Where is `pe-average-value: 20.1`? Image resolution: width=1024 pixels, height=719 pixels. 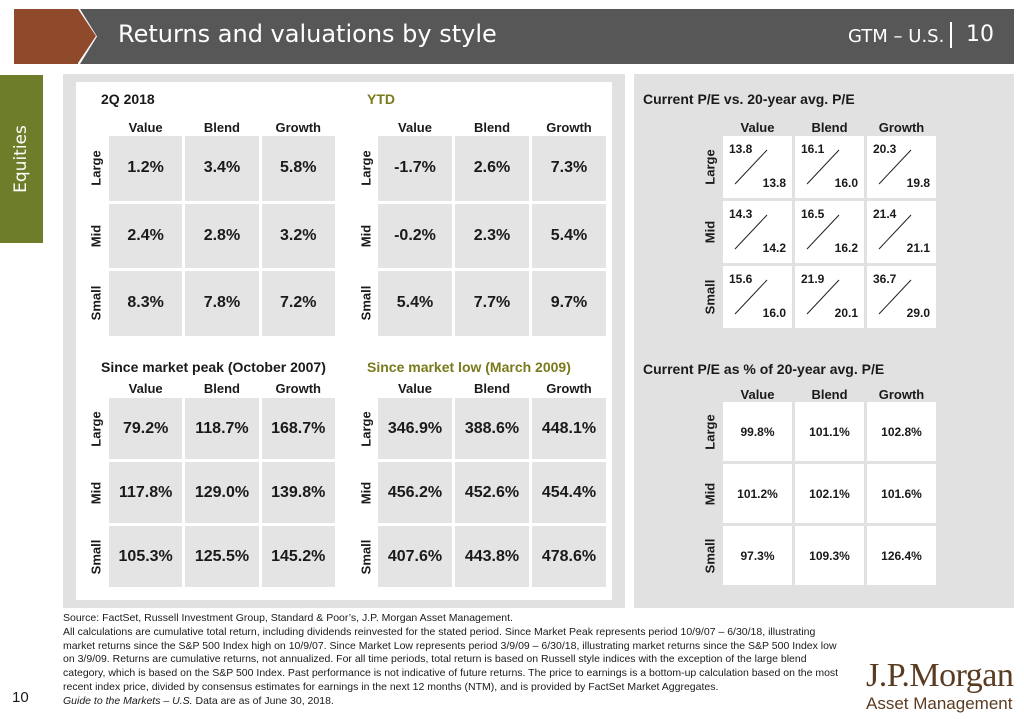 pe-average-value: 20.1 is located at coordinates (846, 313).